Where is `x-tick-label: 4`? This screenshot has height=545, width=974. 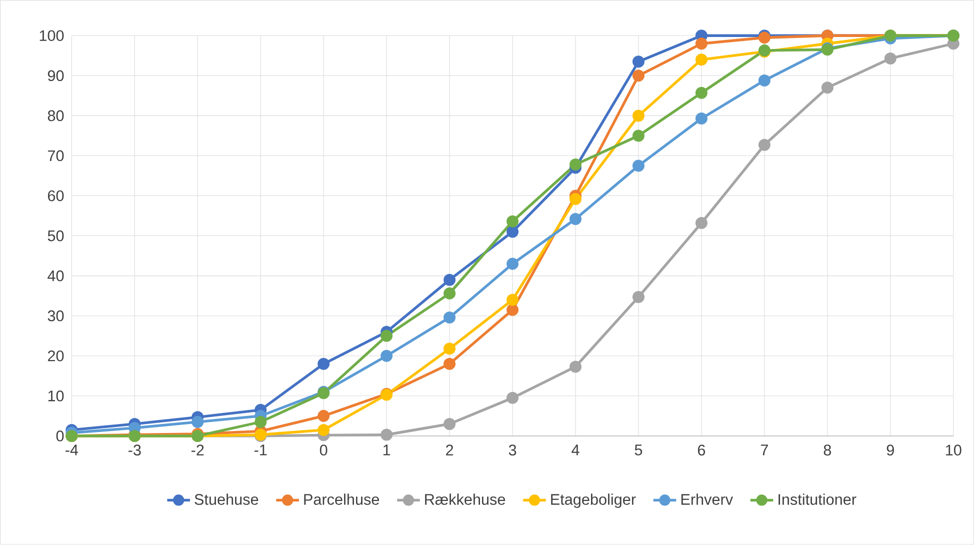
x-tick-label: 4 is located at coordinates (576, 450).